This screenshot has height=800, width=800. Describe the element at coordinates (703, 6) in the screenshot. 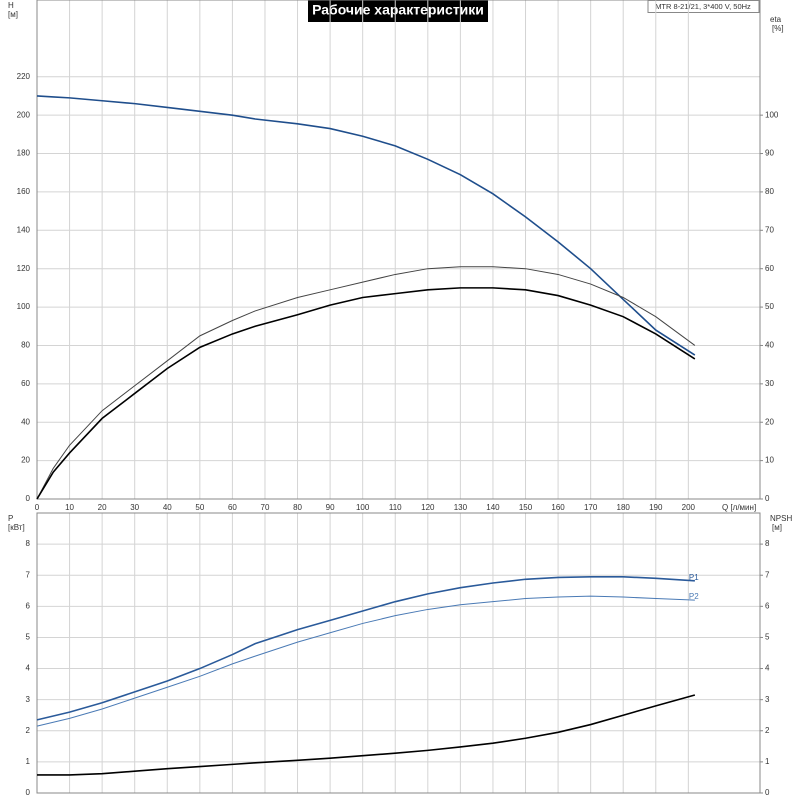

I see `annotation: MTR 8-21/21, 3*400 V, 50Hz` at that location.